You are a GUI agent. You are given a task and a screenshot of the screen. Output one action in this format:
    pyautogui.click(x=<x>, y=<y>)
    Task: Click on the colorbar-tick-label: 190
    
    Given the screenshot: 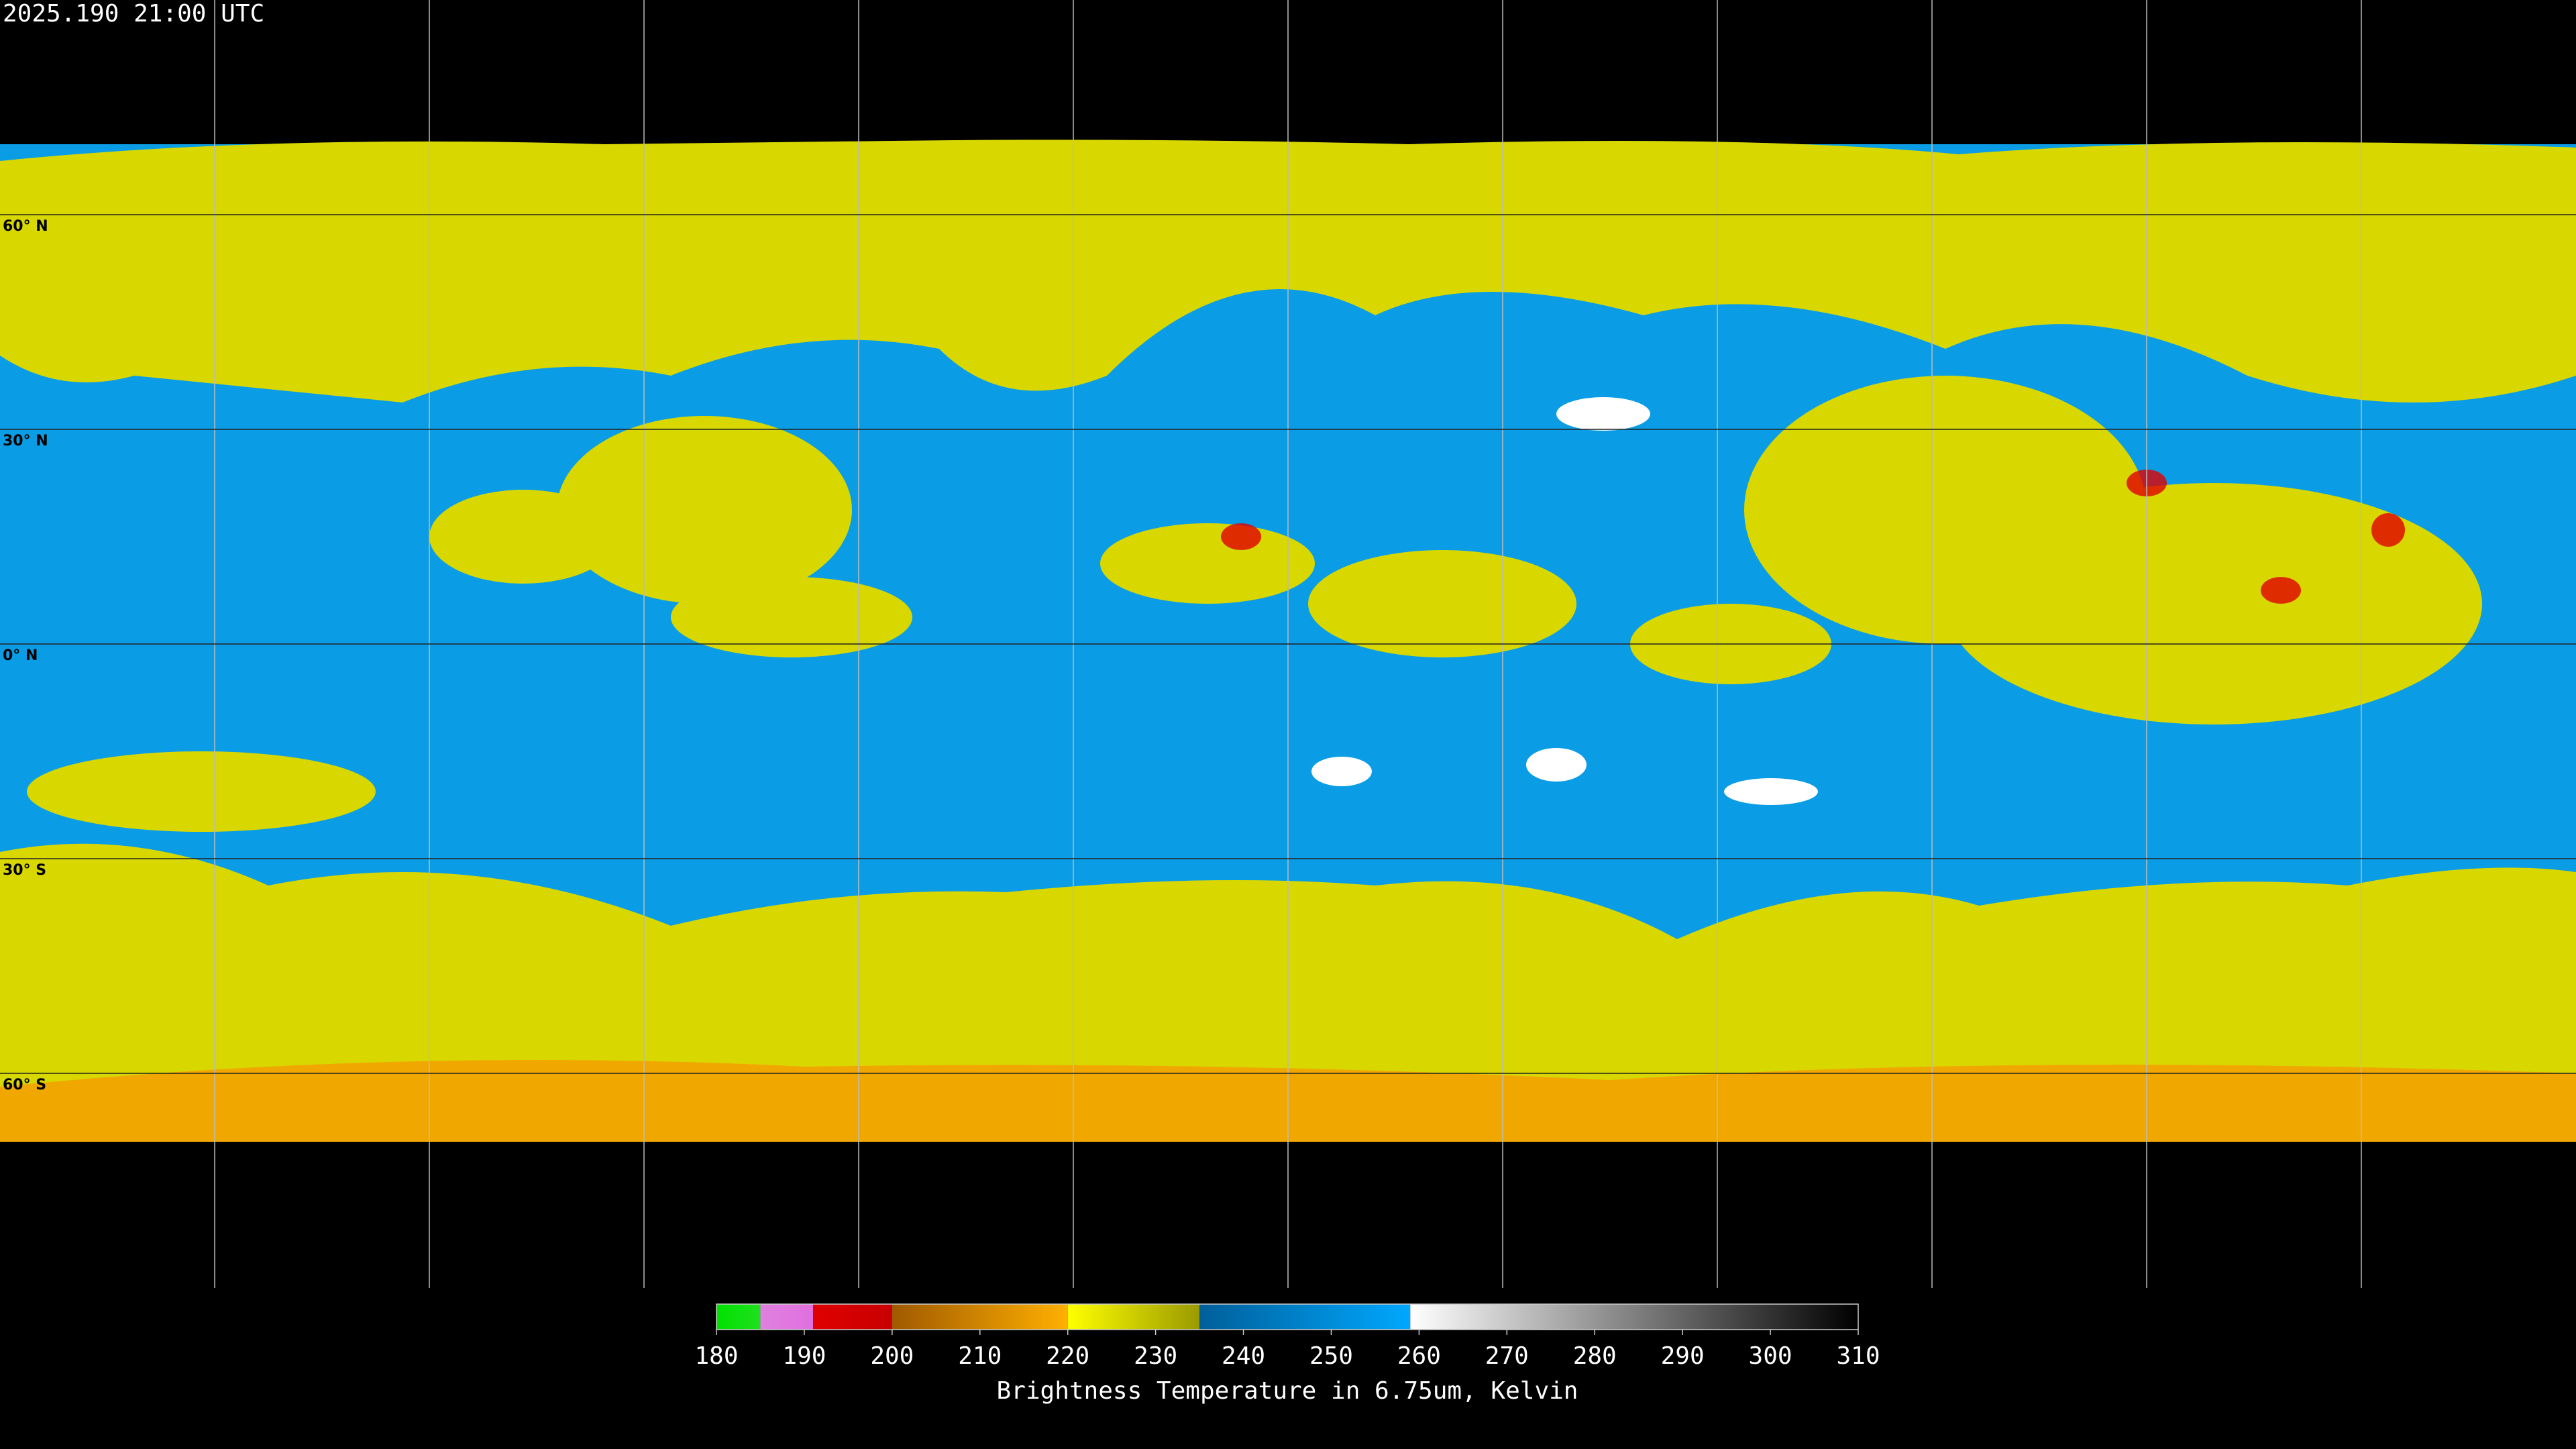 What is the action you would take?
    pyautogui.click(x=804, y=1356)
    